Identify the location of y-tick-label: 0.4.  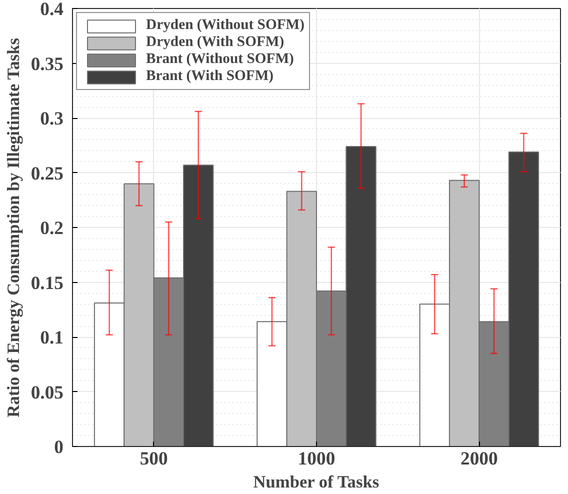
(52, 10).